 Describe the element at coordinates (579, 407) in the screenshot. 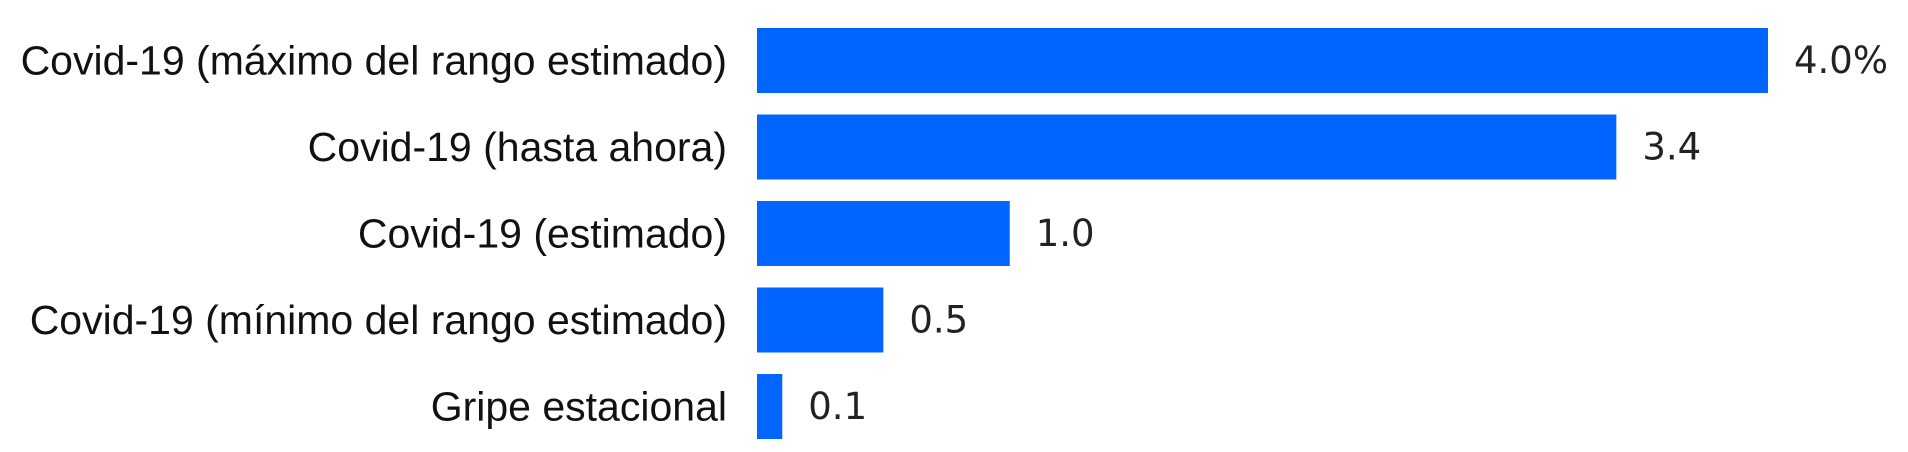

I see `category-label: Gripe estacional` at that location.